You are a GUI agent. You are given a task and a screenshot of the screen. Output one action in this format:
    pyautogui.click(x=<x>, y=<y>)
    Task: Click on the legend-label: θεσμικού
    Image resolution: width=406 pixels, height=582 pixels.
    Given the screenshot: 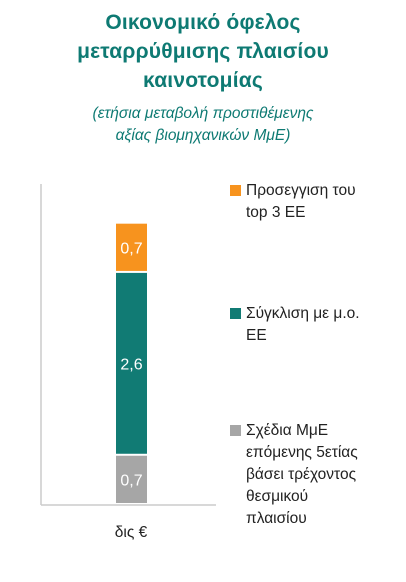 What is the action you would take?
    pyautogui.click(x=277, y=496)
    